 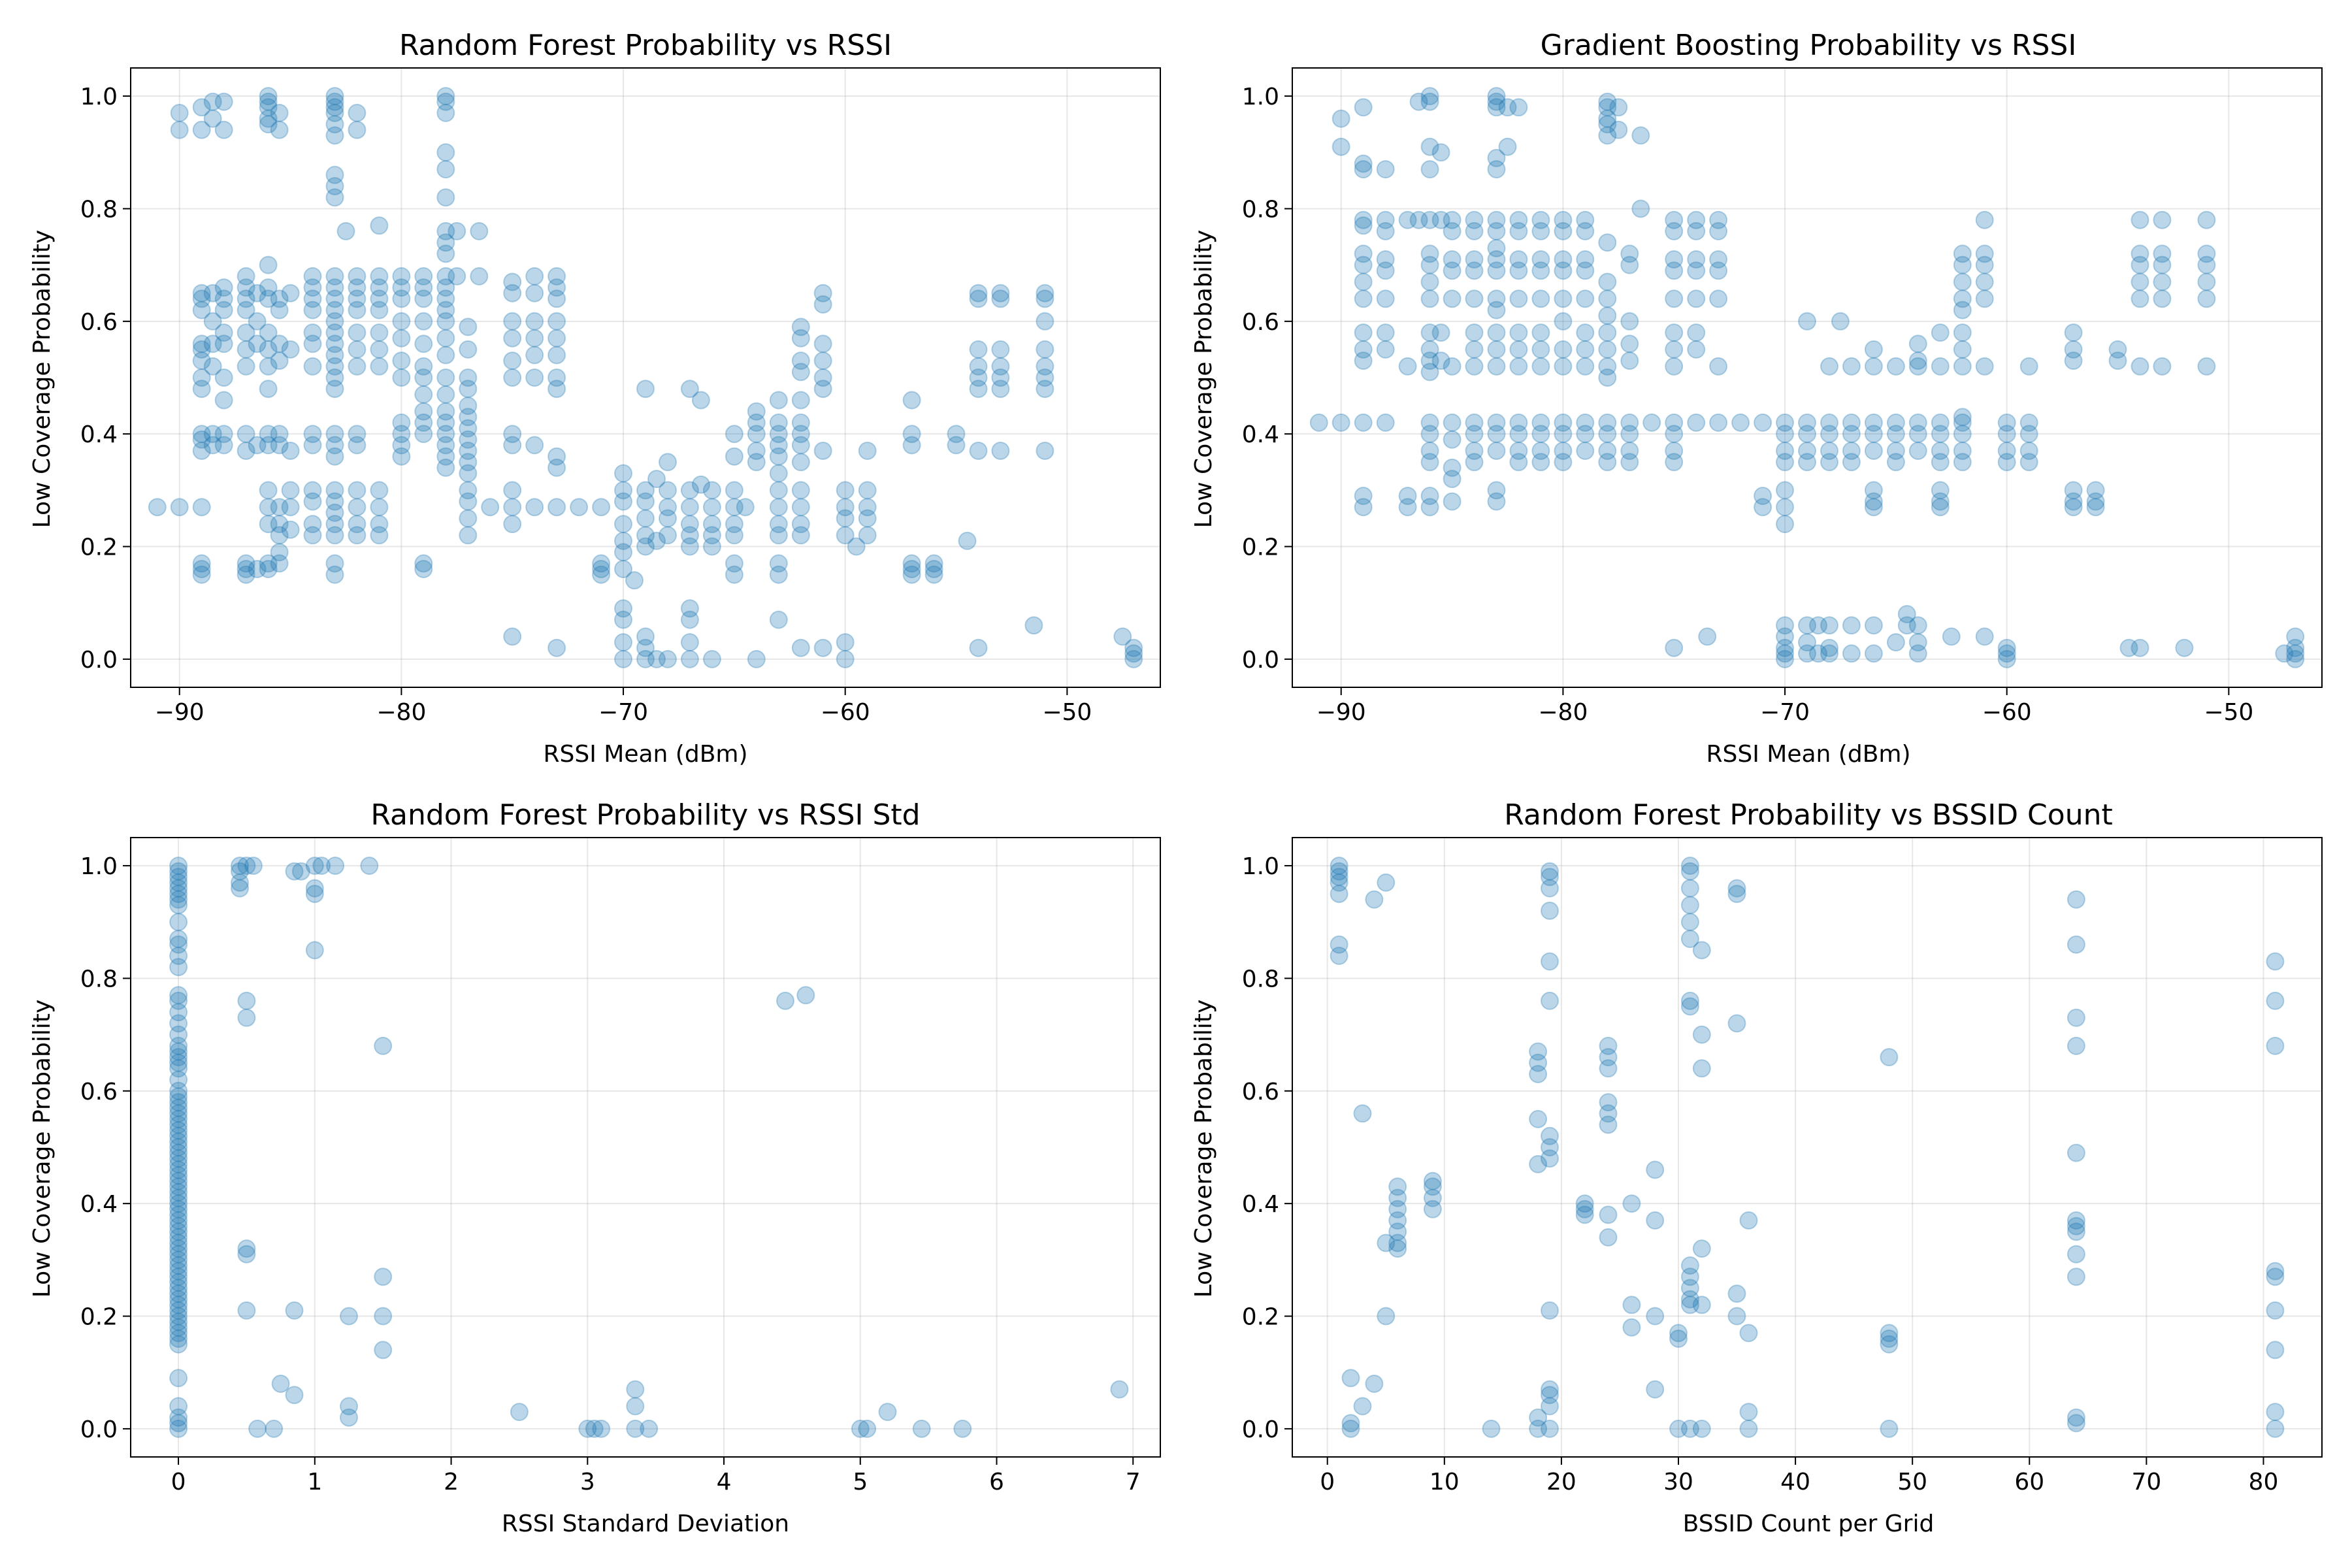 I want to click on x-tick-label: 40, so click(x=1795, y=1482).